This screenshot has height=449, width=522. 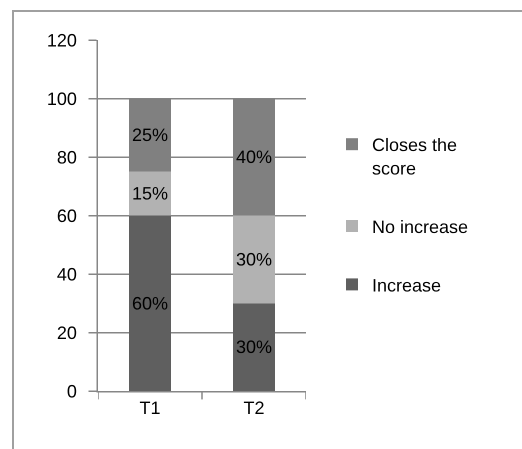 I want to click on data-label: 25%, so click(x=150, y=135).